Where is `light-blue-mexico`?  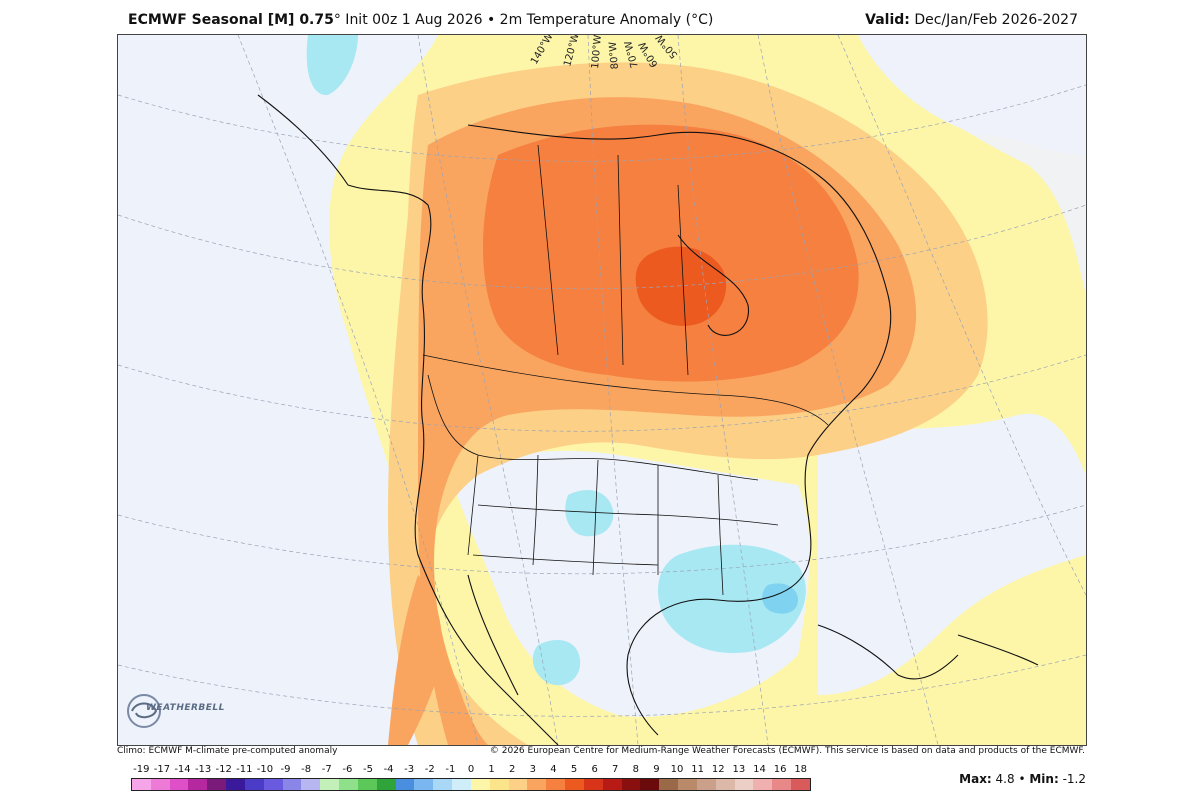
light-blue-mexico is located at coordinates (556, 663).